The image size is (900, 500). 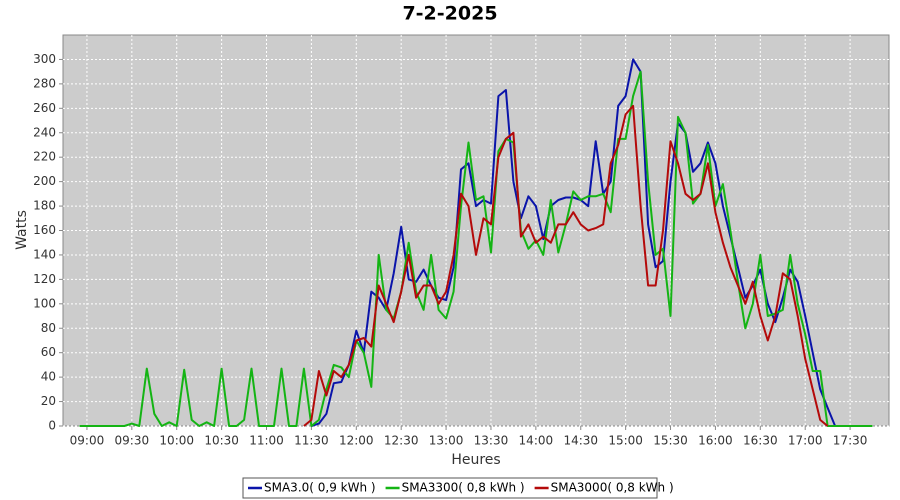 What do you see at coordinates (625, 441) in the screenshot?
I see `x-tick-label: 15:00` at bounding box center [625, 441].